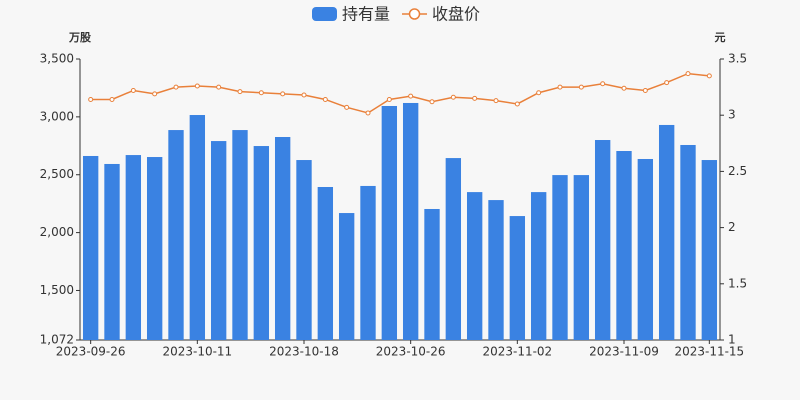 The image size is (800, 400). What do you see at coordinates (517, 352) in the screenshot?
I see `x-tick-label: 2023-11-02` at bounding box center [517, 352].